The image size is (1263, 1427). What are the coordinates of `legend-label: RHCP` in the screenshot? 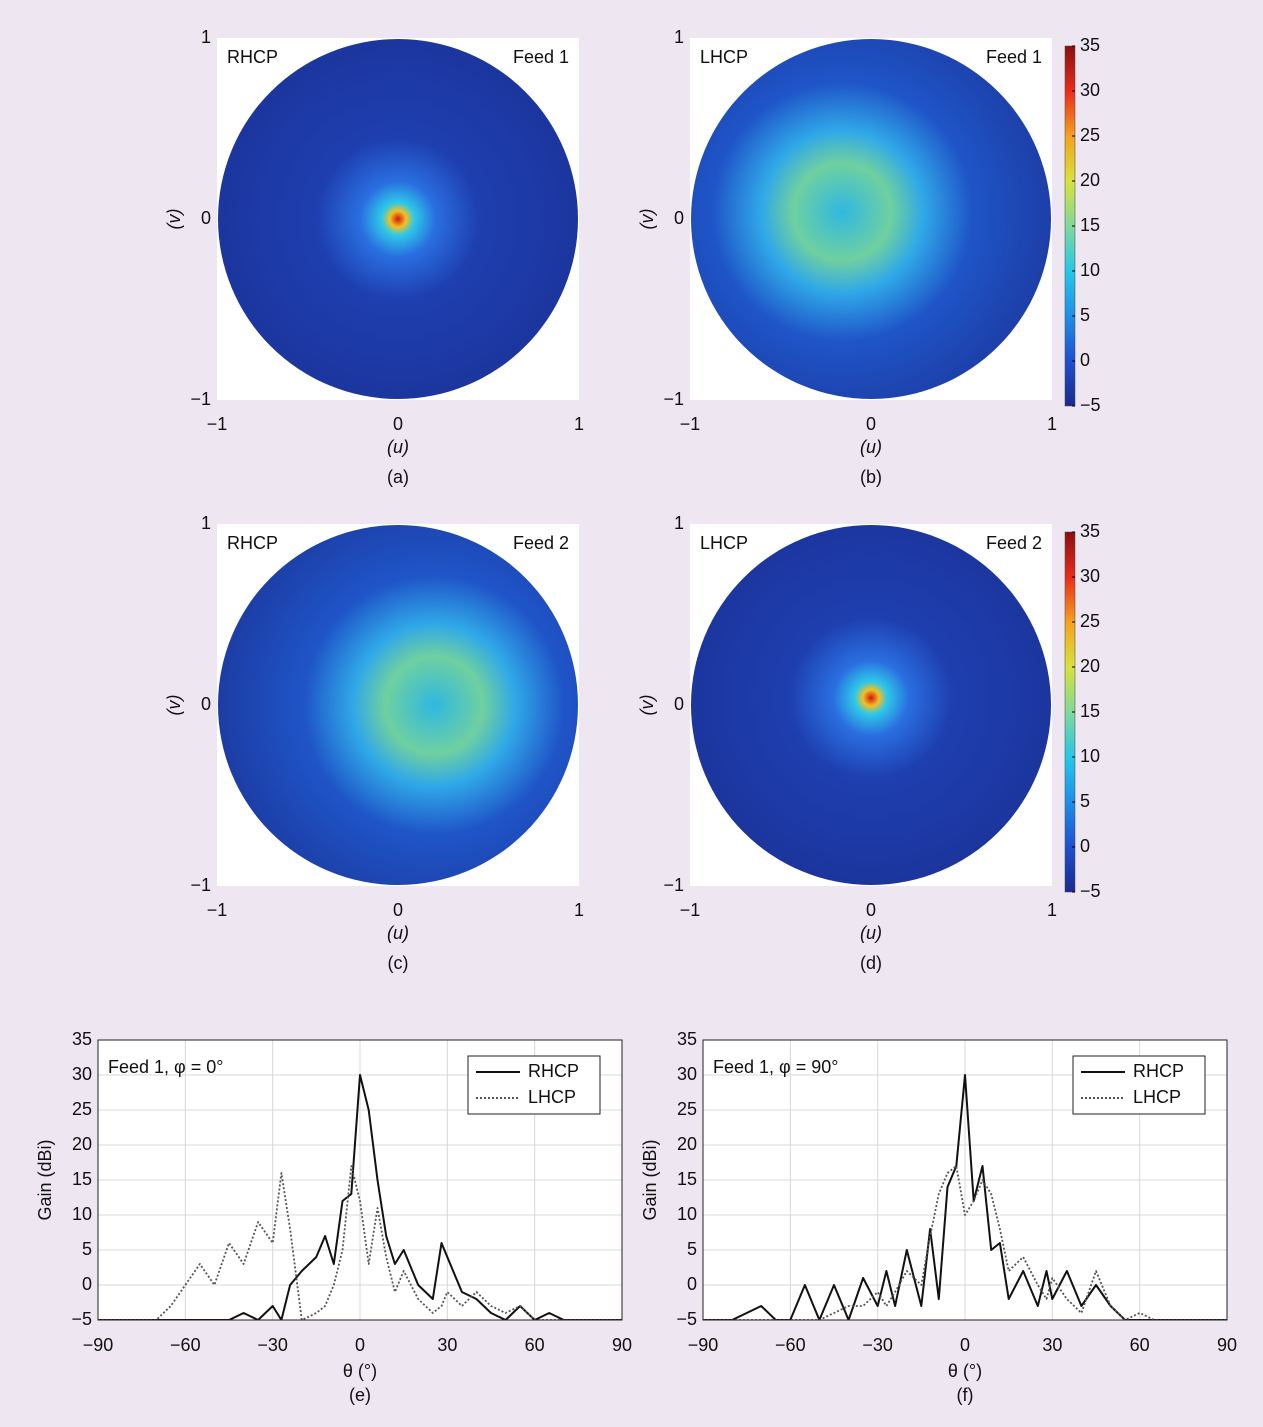 It's located at (553, 1071).